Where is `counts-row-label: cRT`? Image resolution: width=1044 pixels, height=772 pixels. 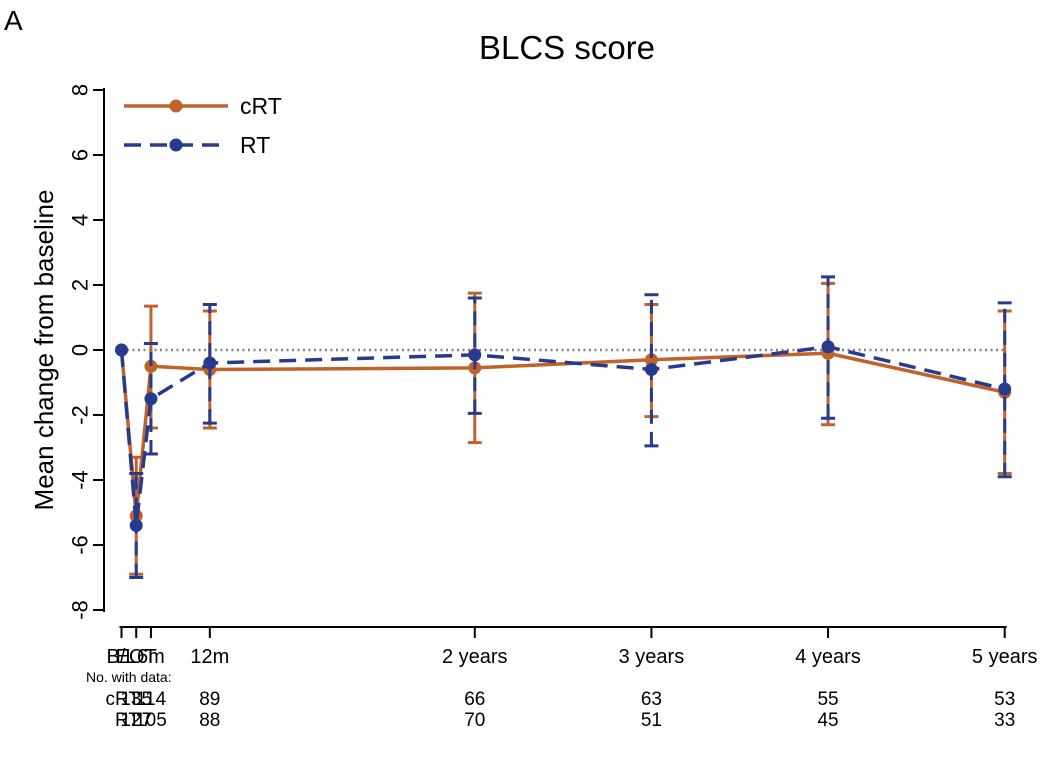
counts-row-label: cRT is located at coordinates (123, 699).